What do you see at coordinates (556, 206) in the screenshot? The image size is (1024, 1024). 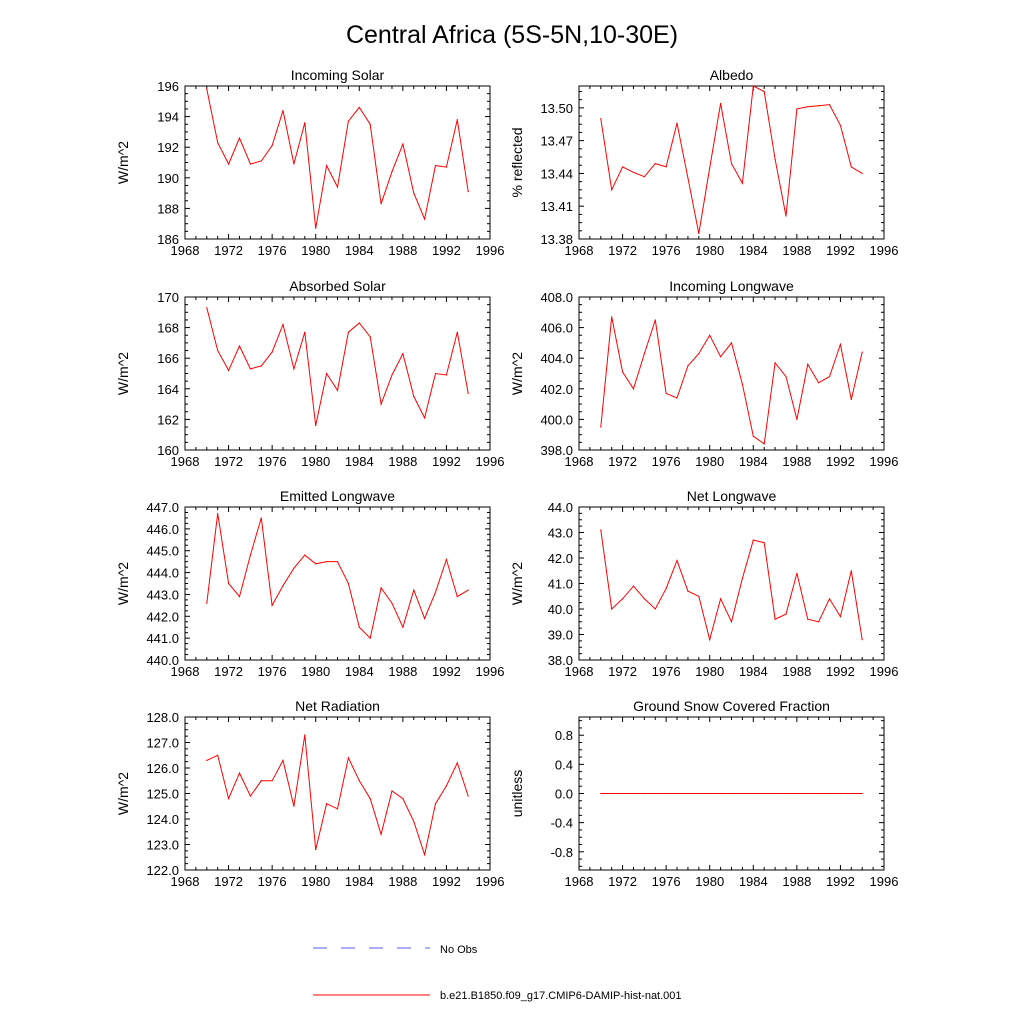 I see `y-tick-label: 13.41` at bounding box center [556, 206].